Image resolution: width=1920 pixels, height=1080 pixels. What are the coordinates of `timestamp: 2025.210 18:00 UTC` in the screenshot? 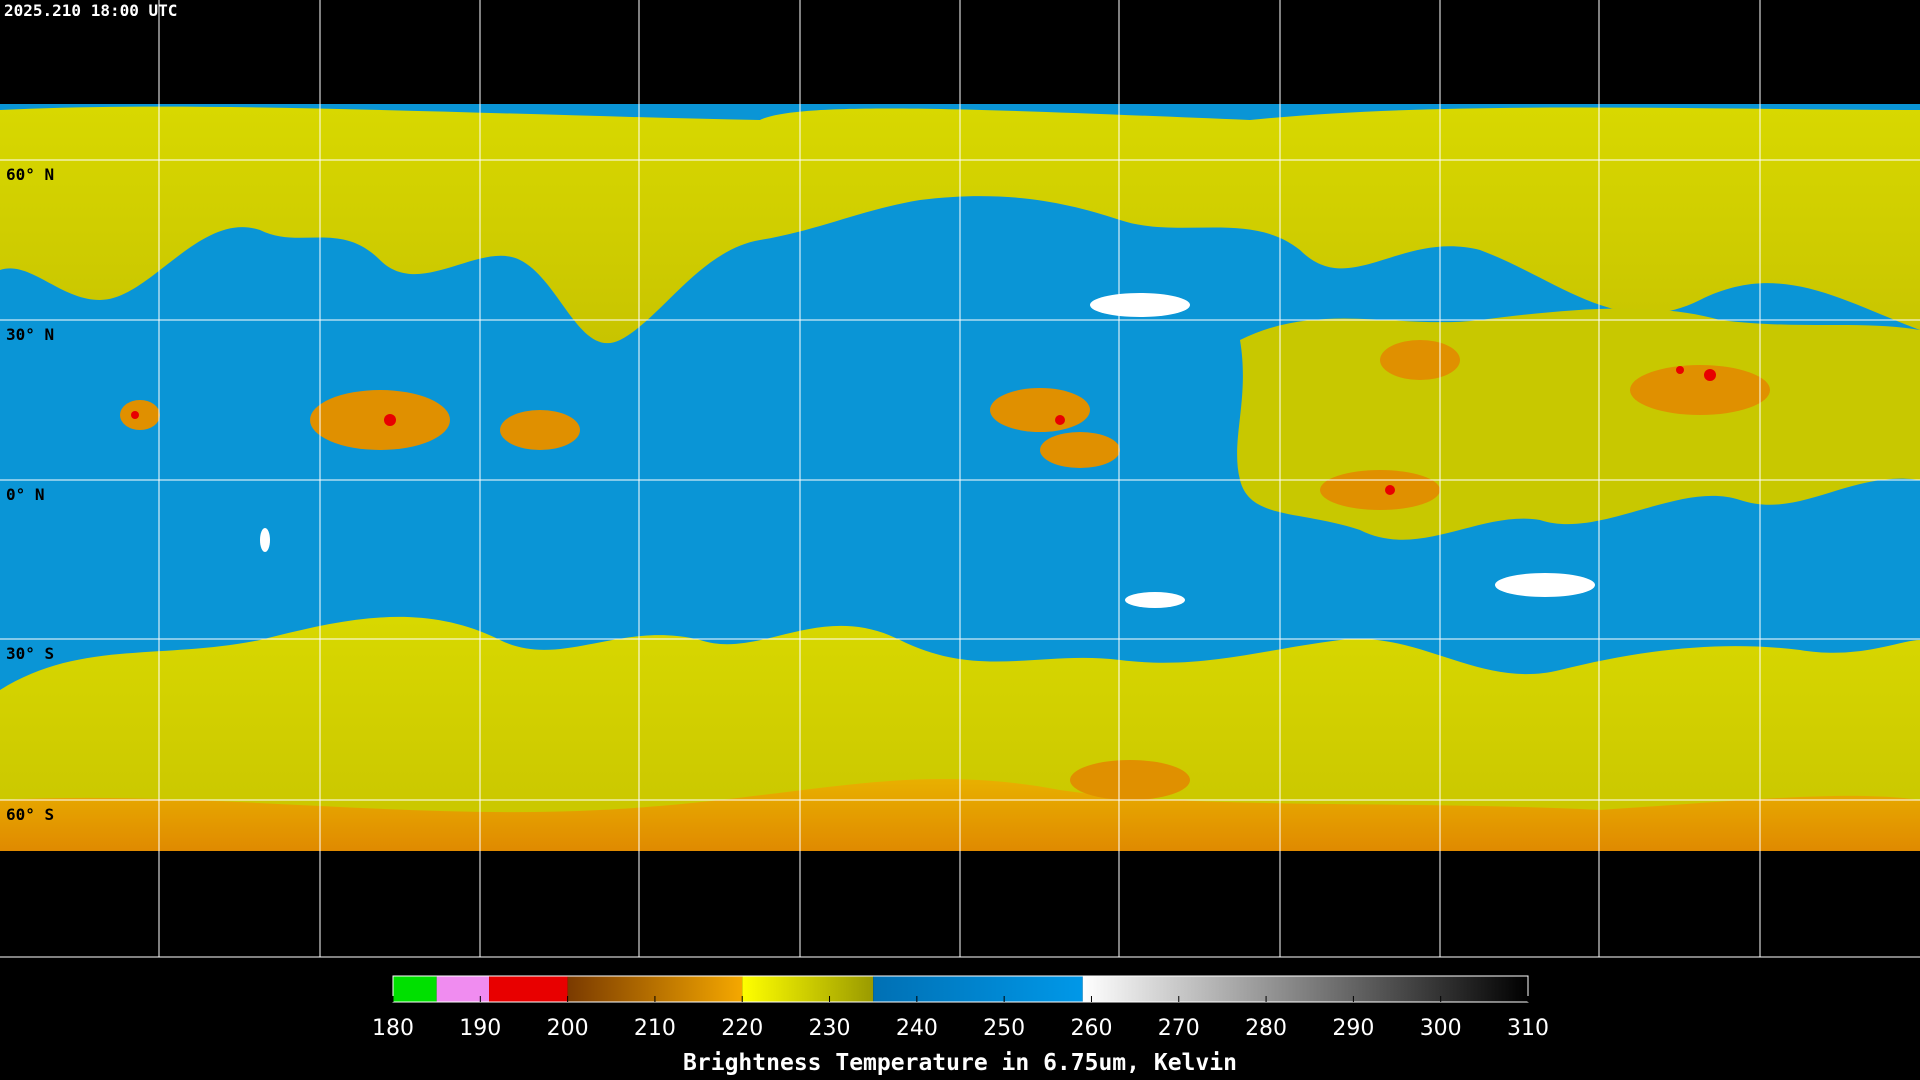 It's located at (90, 10).